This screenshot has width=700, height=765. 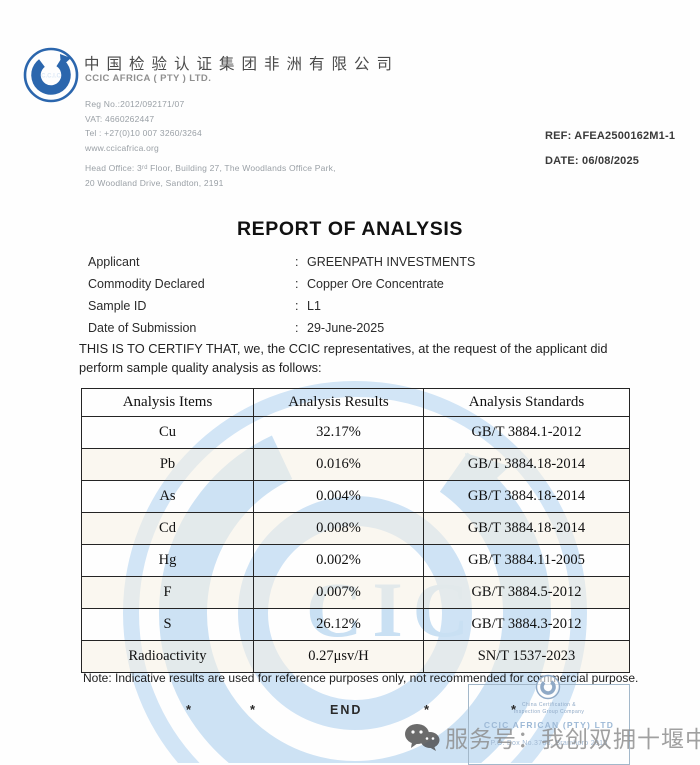 What do you see at coordinates (338, 656) in the screenshot?
I see `result-cell: 0.27μsv/H` at bounding box center [338, 656].